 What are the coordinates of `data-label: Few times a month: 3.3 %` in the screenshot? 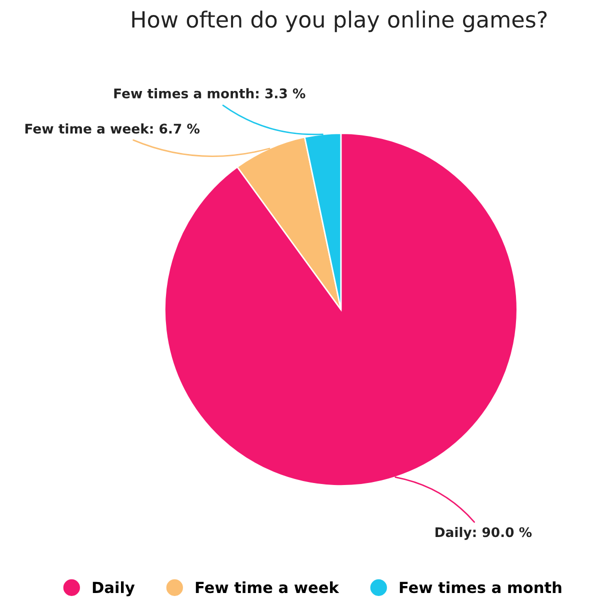 It's located at (210, 93).